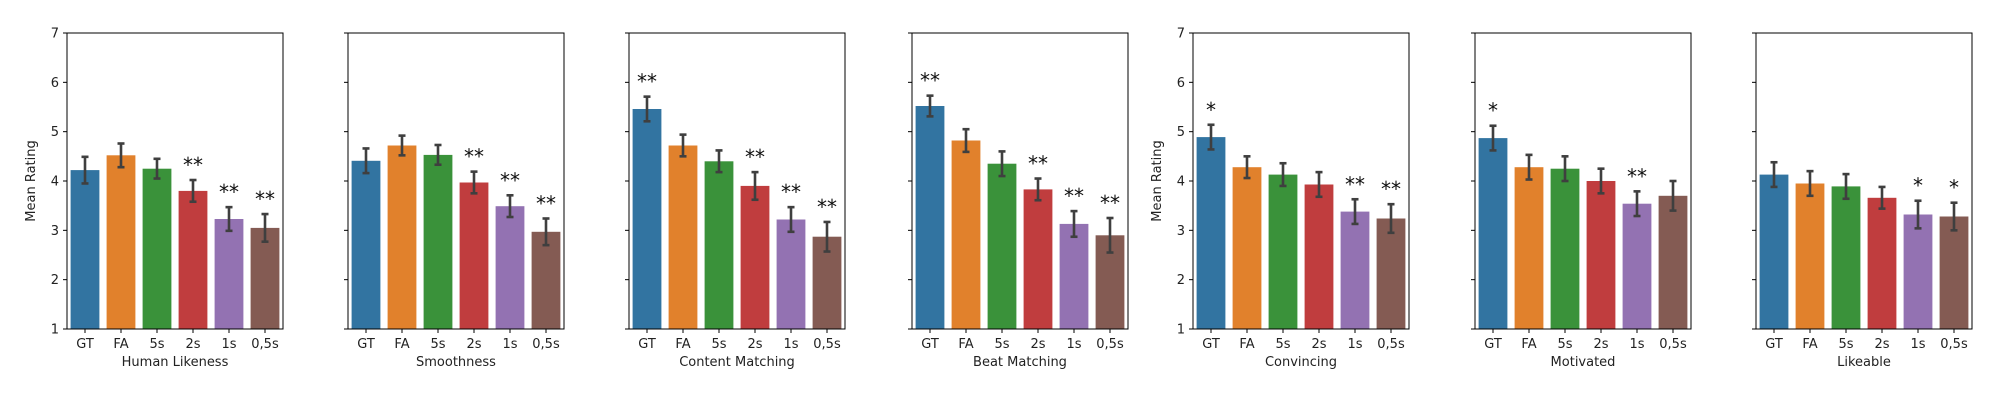 This screenshot has height=400, width=2000. Describe the element at coordinates (930, 81) in the screenshot. I see `significance-label-3-0: **` at that location.